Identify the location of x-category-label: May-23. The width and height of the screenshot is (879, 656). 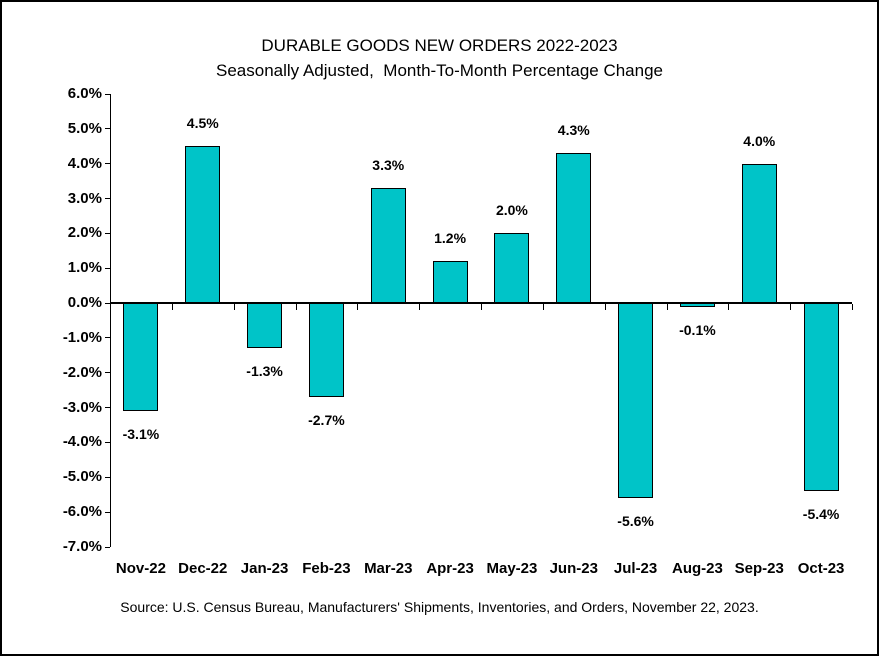
(512, 568).